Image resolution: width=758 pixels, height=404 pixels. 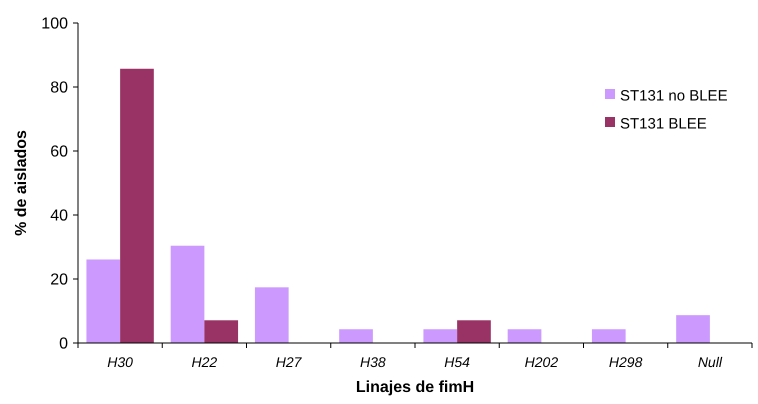 What do you see at coordinates (59, 216) in the screenshot?
I see `y-tick-label: 40` at bounding box center [59, 216].